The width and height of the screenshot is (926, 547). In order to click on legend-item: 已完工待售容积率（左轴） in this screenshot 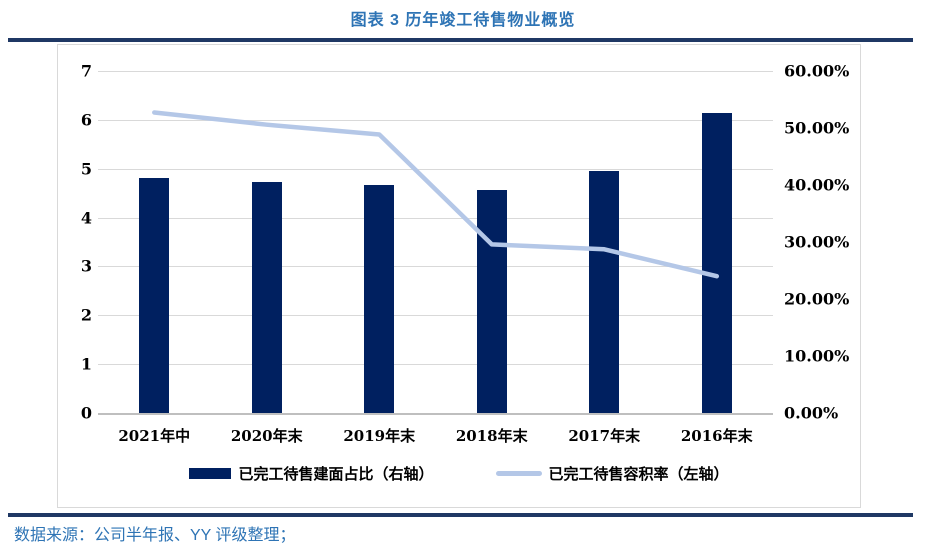, I will do `click(612, 473)`.